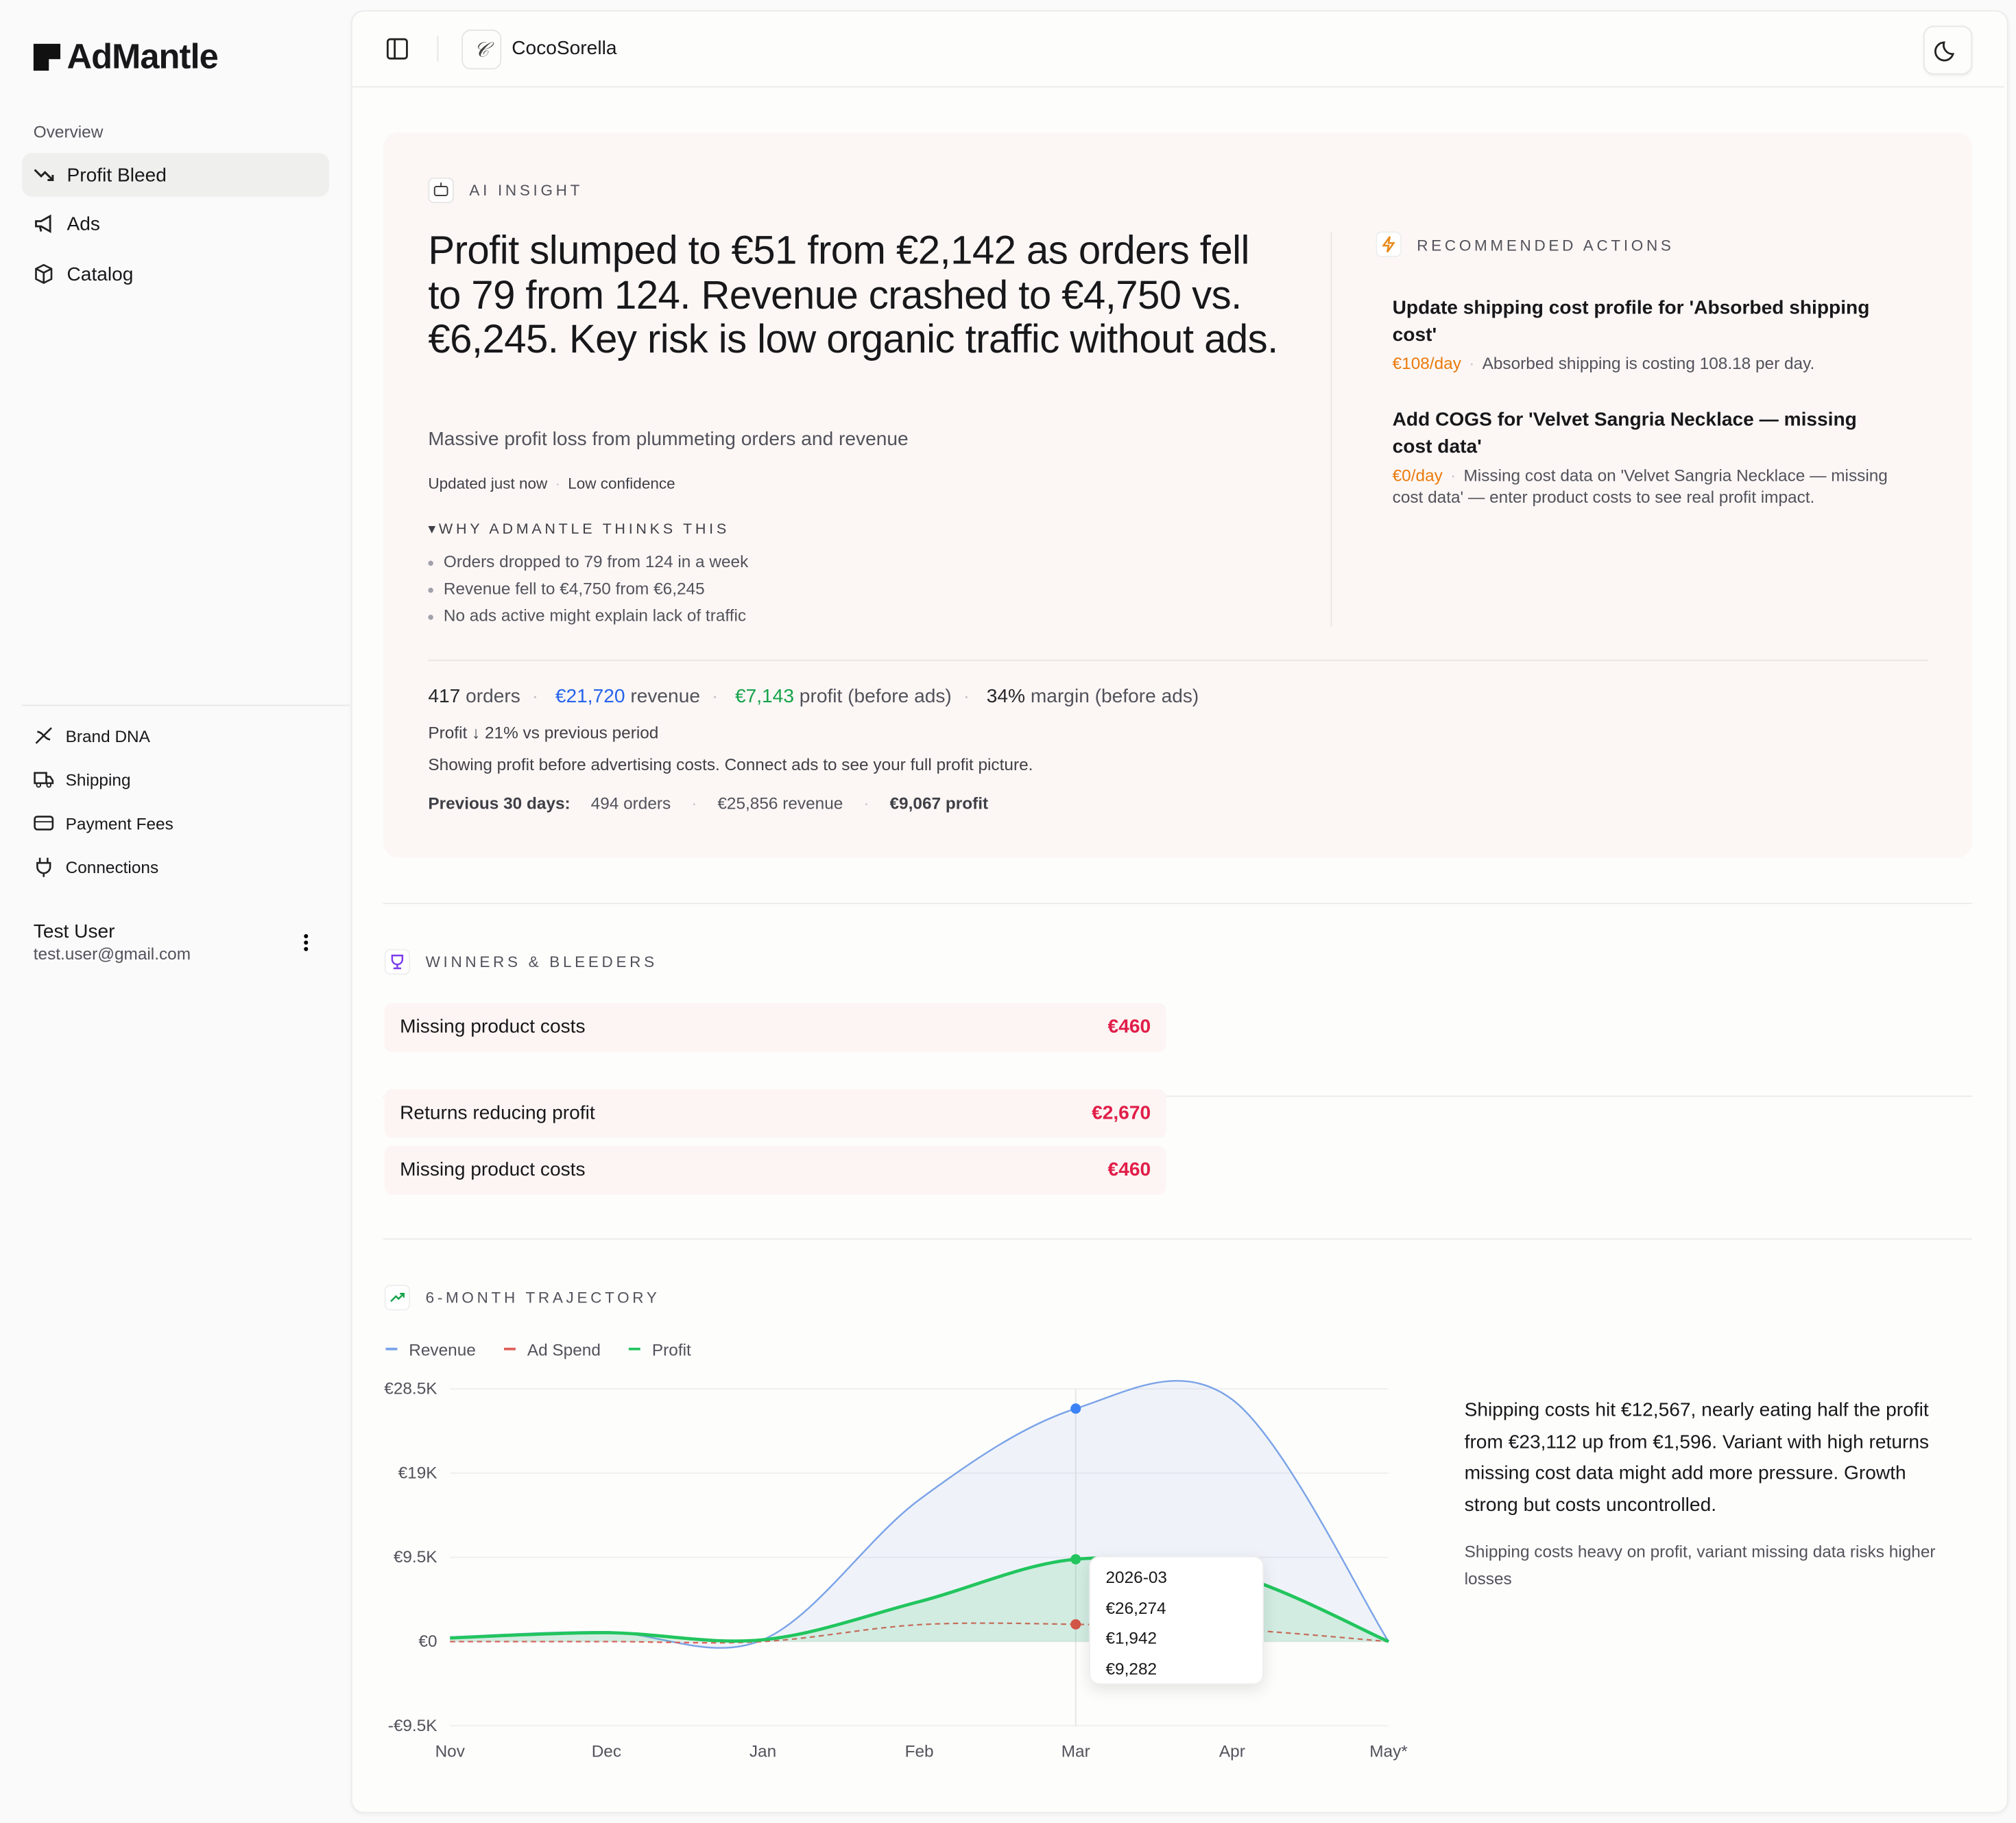  Describe the element at coordinates (875, 696) in the screenshot. I see `stat-label: profit (before ads)` at that location.